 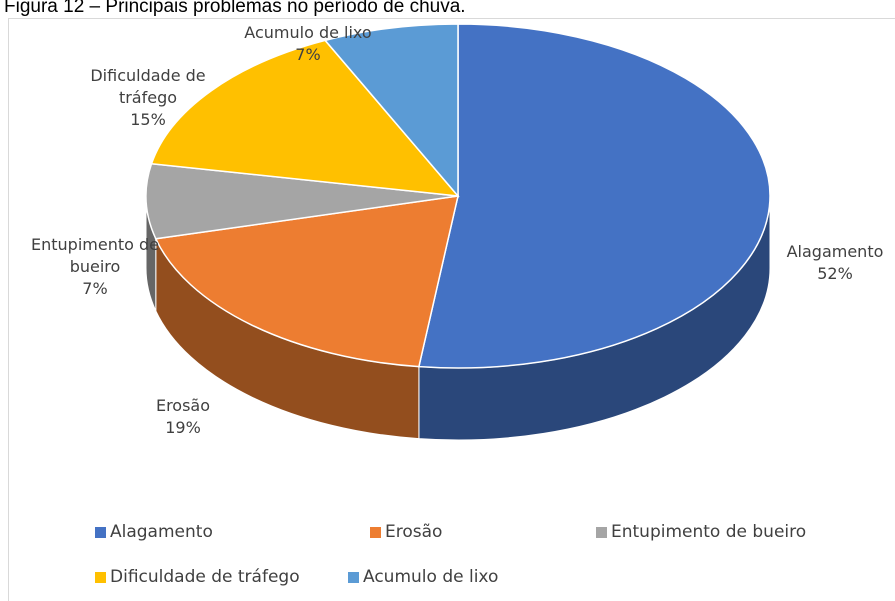 I want to click on legend-item: Dificuldade de tráfego, so click(x=197, y=577).